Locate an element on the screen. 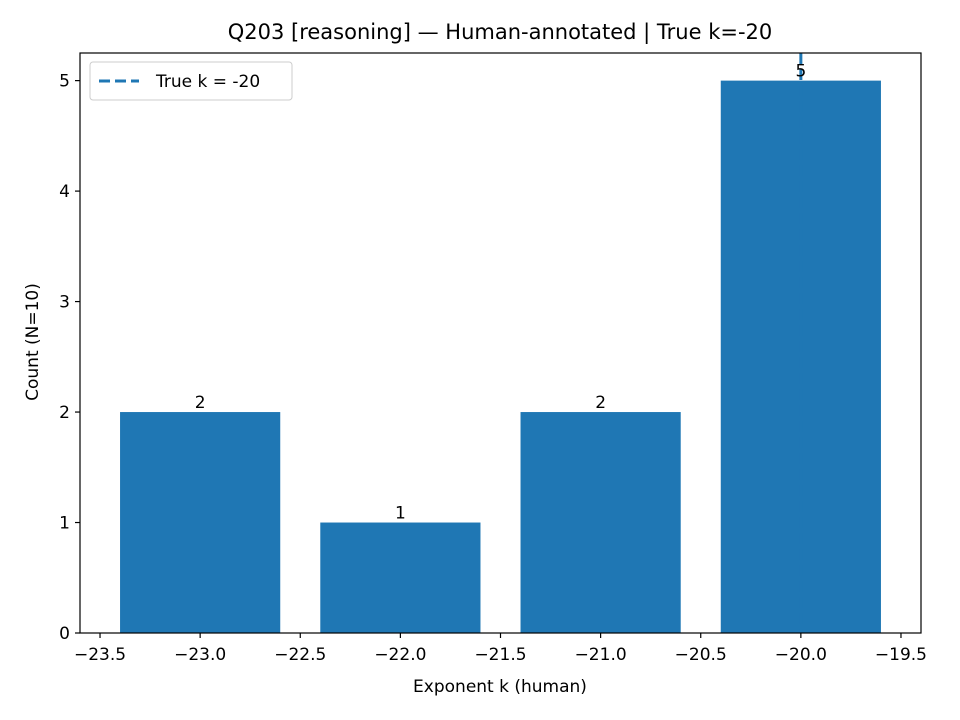 This screenshot has width=960, height=720. legend-box is located at coordinates (191, 81).